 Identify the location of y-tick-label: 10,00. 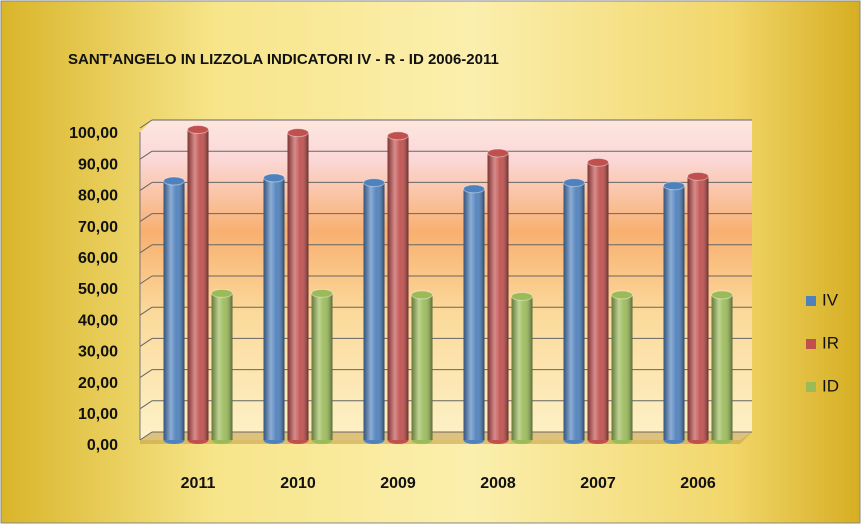
(98, 414).